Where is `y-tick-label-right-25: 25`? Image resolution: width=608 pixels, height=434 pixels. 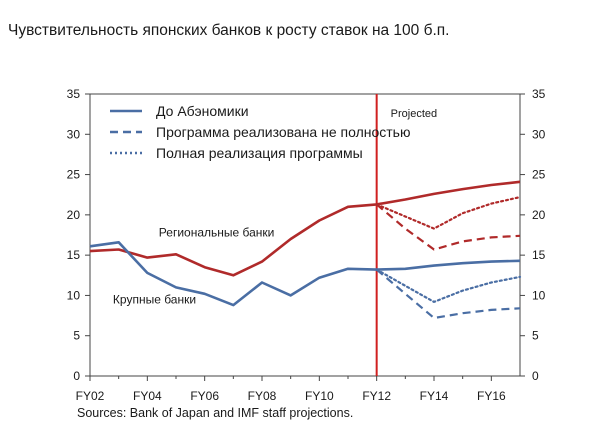 y-tick-label-right-25: 25 is located at coordinates (539, 175).